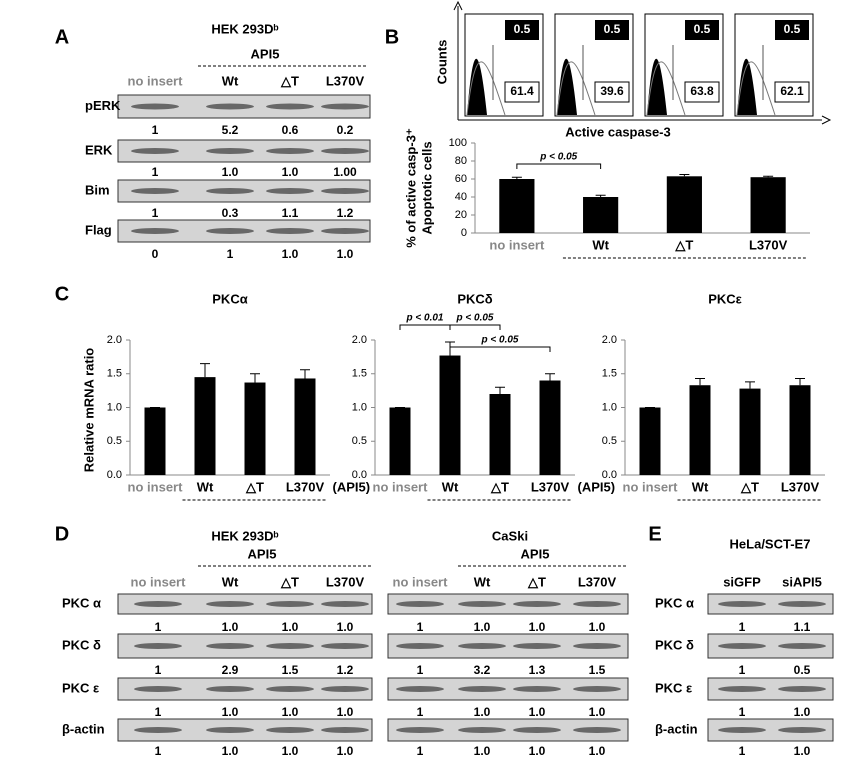  Describe the element at coordinates (425, 327) in the screenshot. I see `sig-bracket` at that location.